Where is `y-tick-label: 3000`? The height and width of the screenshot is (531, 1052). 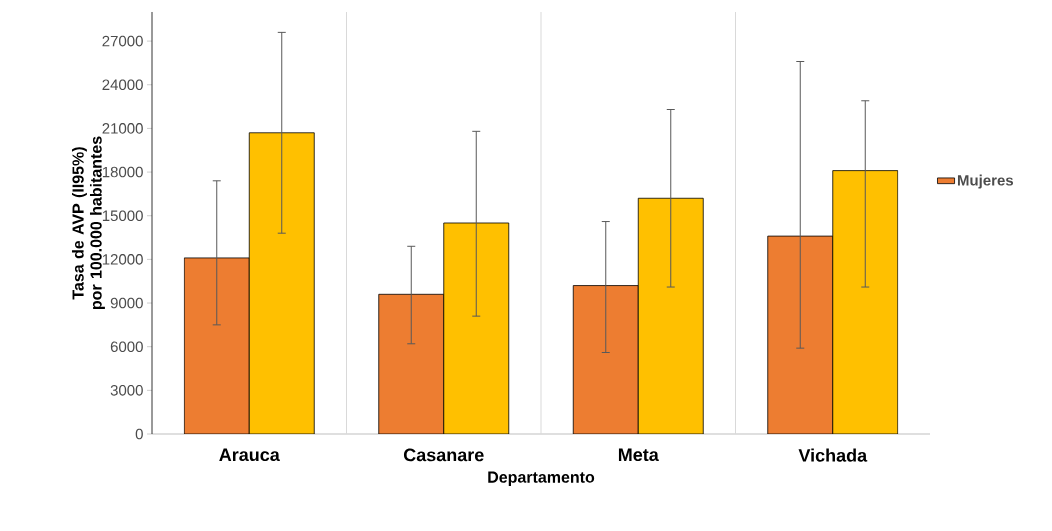 y-tick-label: 3000 is located at coordinates (126, 390).